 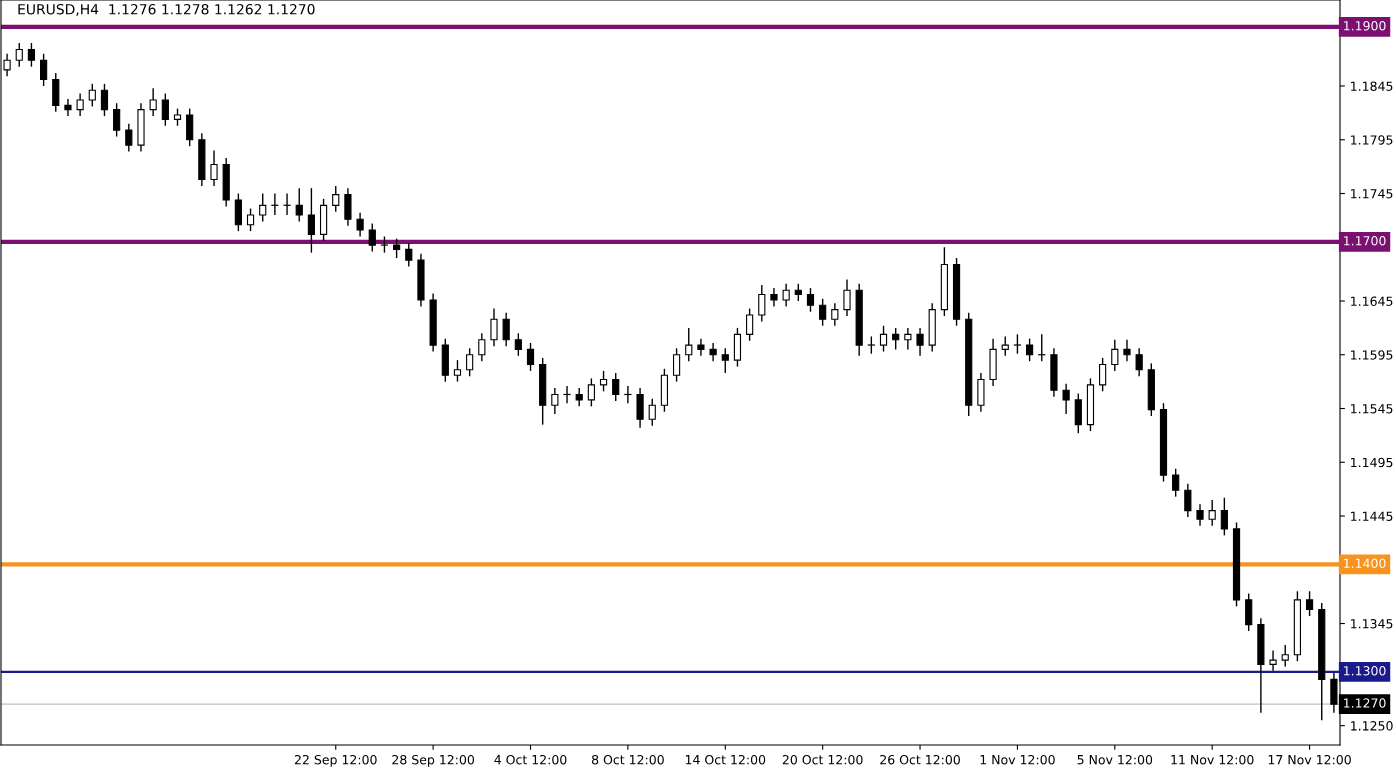 What do you see at coordinates (1372, 140) in the screenshot?
I see `y-tick-label: 1.1795` at bounding box center [1372, 140].